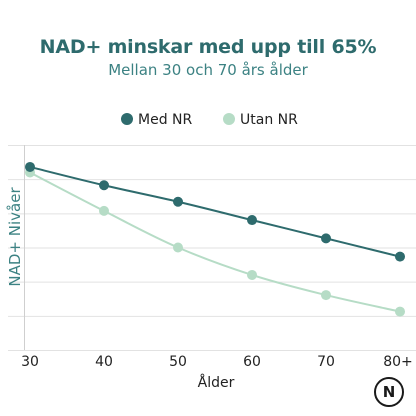 The width and height of the screenshot is (416, 416). What do you see at coordinates (209, 120) in the screenshot?
I see `chart-legend: Med NR Utan NR` at bounding box center [209, 120].